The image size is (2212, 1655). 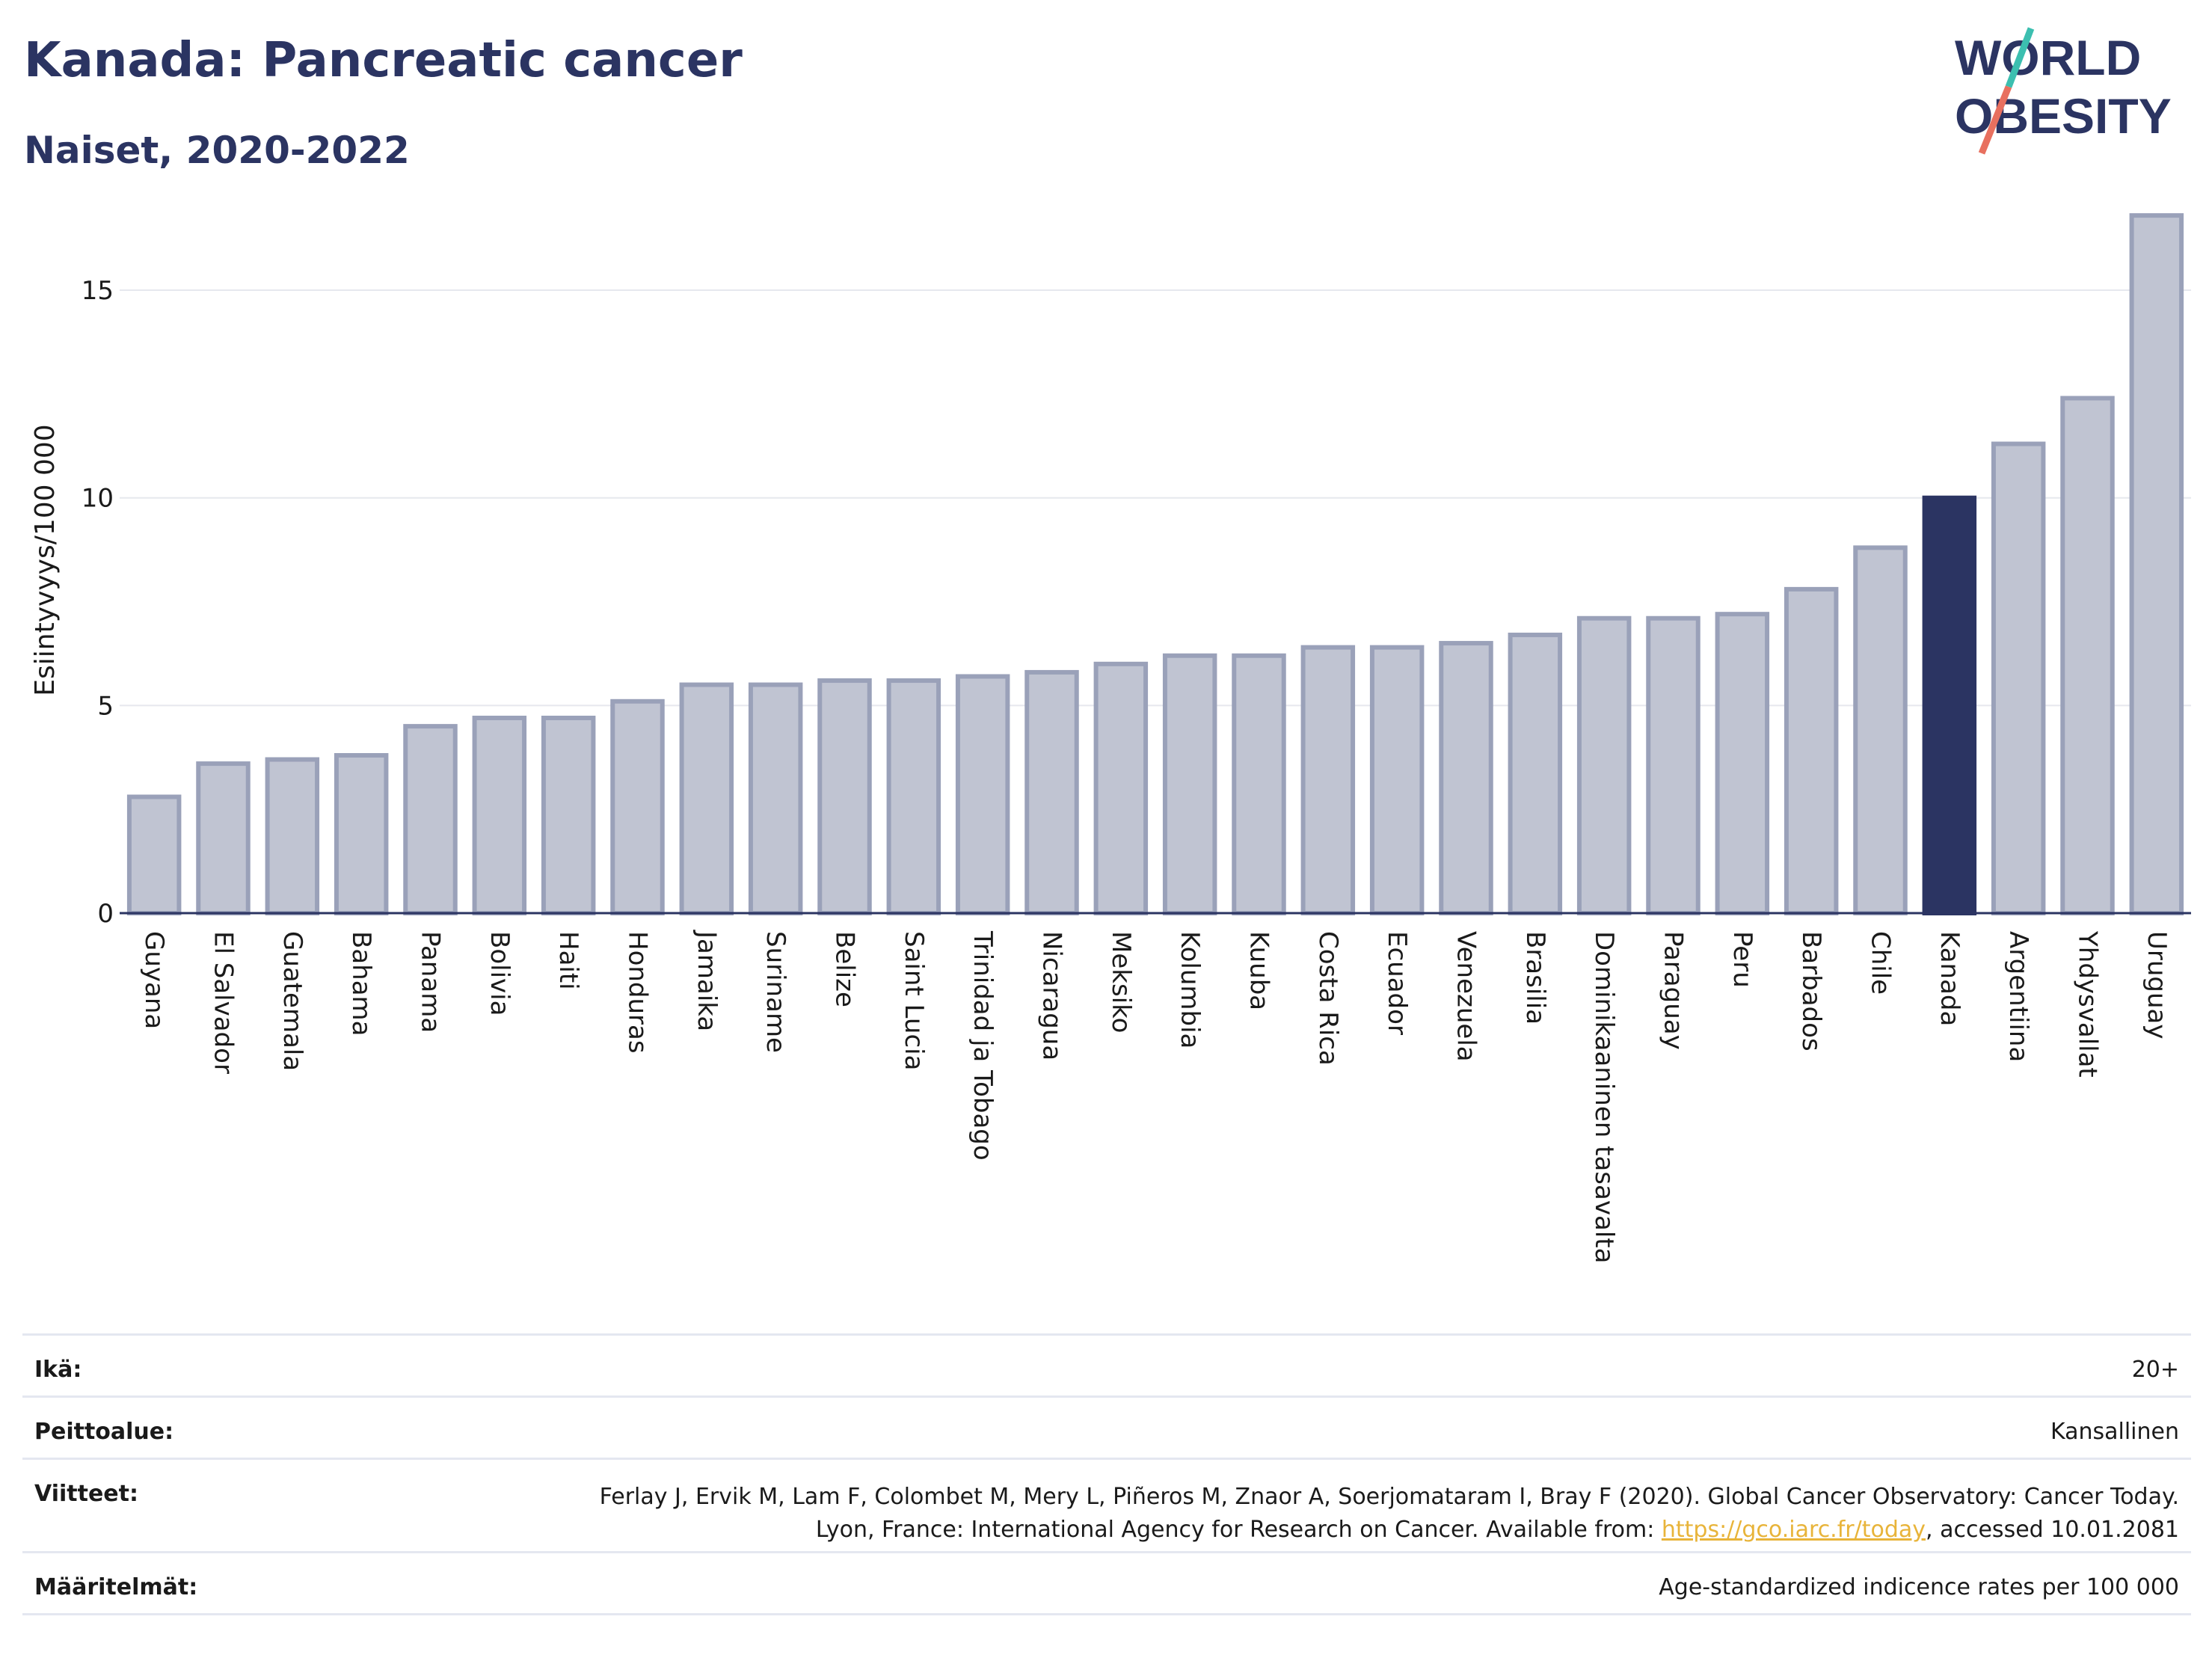 What do you see at coordinates (707, 980) in the screenshot?
I see `x-tick-label: Jamaika` at bounding box center [707, 980].